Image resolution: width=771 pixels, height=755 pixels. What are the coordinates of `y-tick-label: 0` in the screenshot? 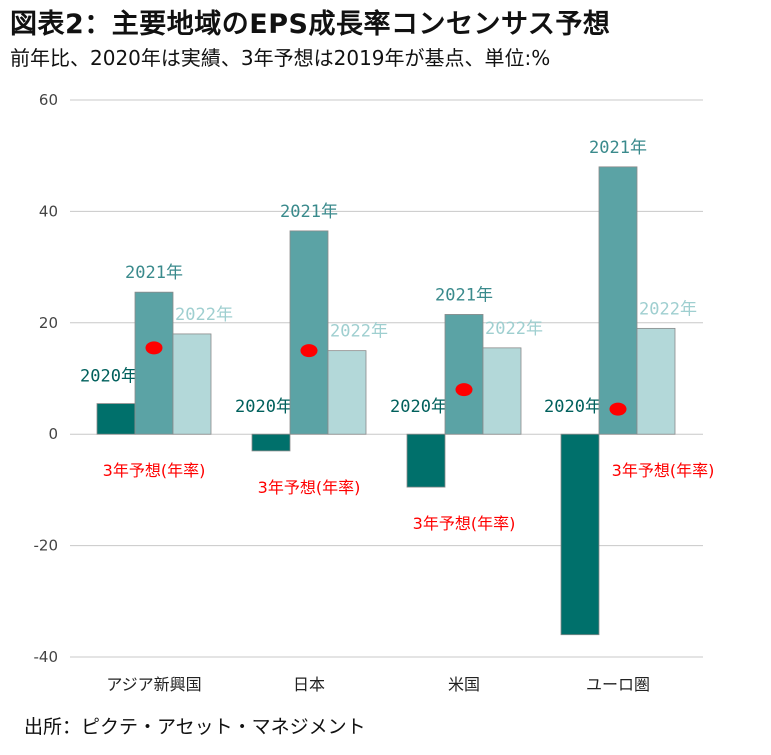 It's located at (53, 434).